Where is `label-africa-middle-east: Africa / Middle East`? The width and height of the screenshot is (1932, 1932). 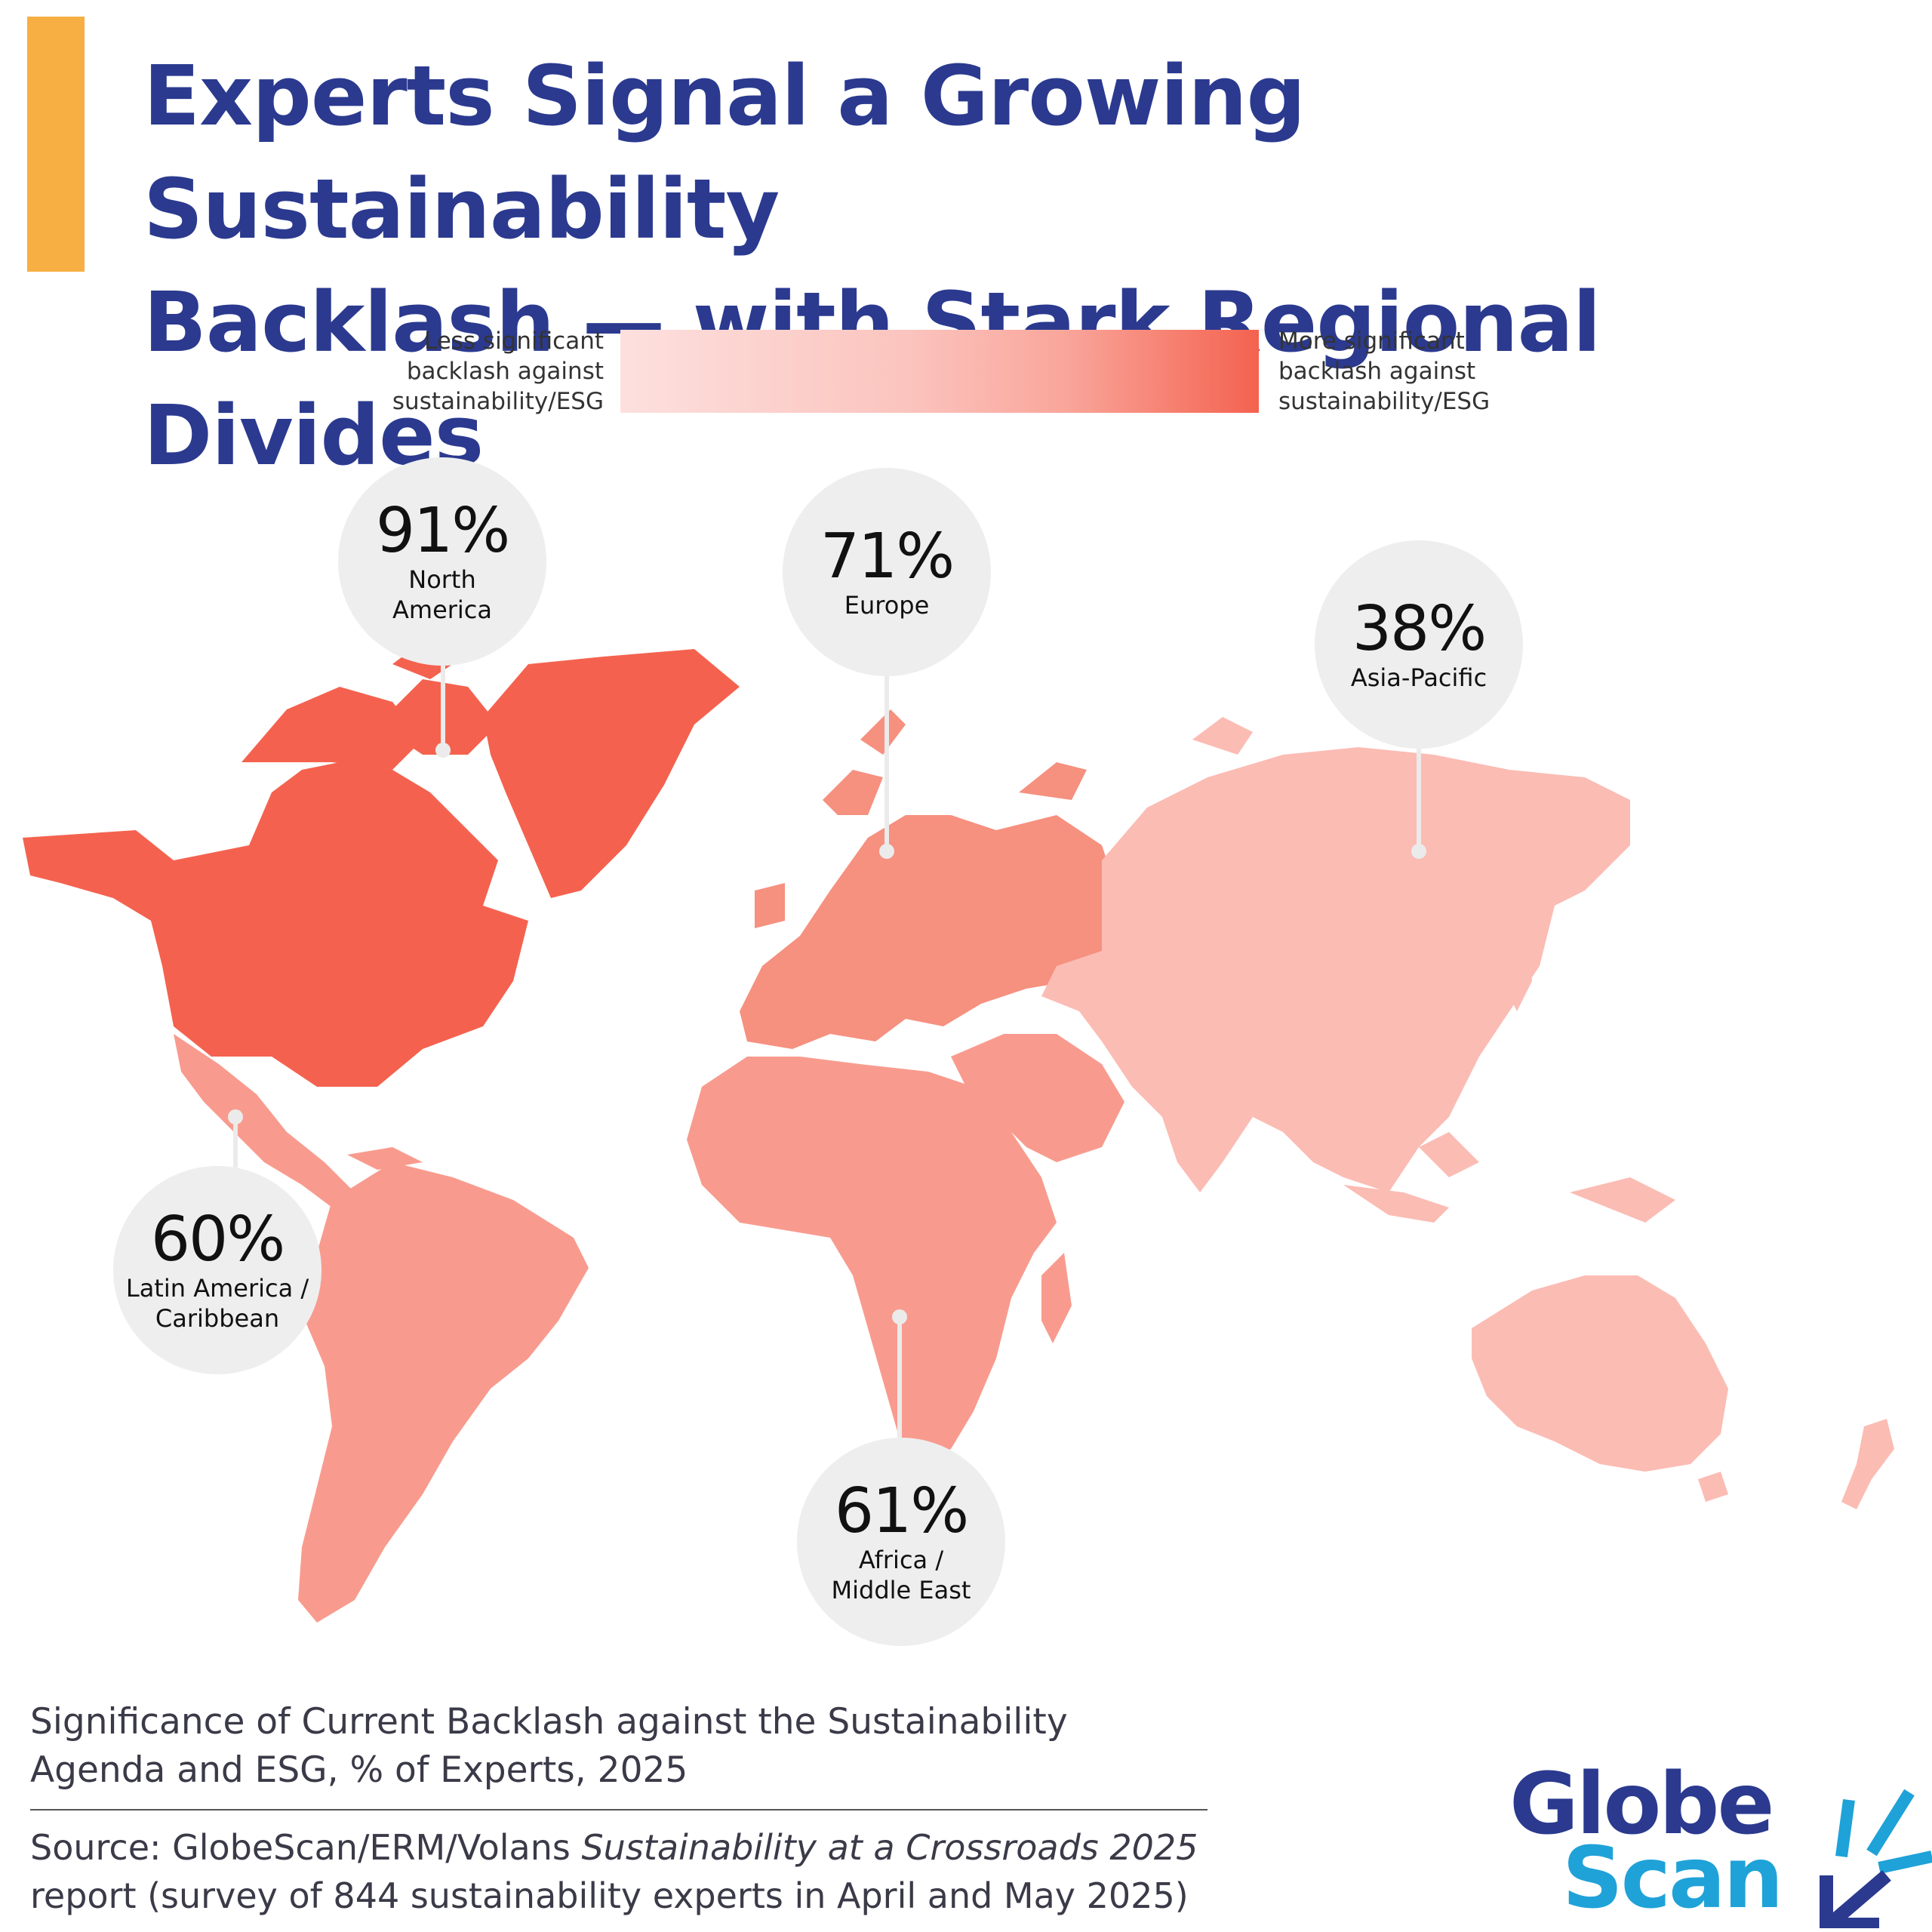 label-africa-middle-east: Africa / Middle East is located at coordinates (901, 1575).